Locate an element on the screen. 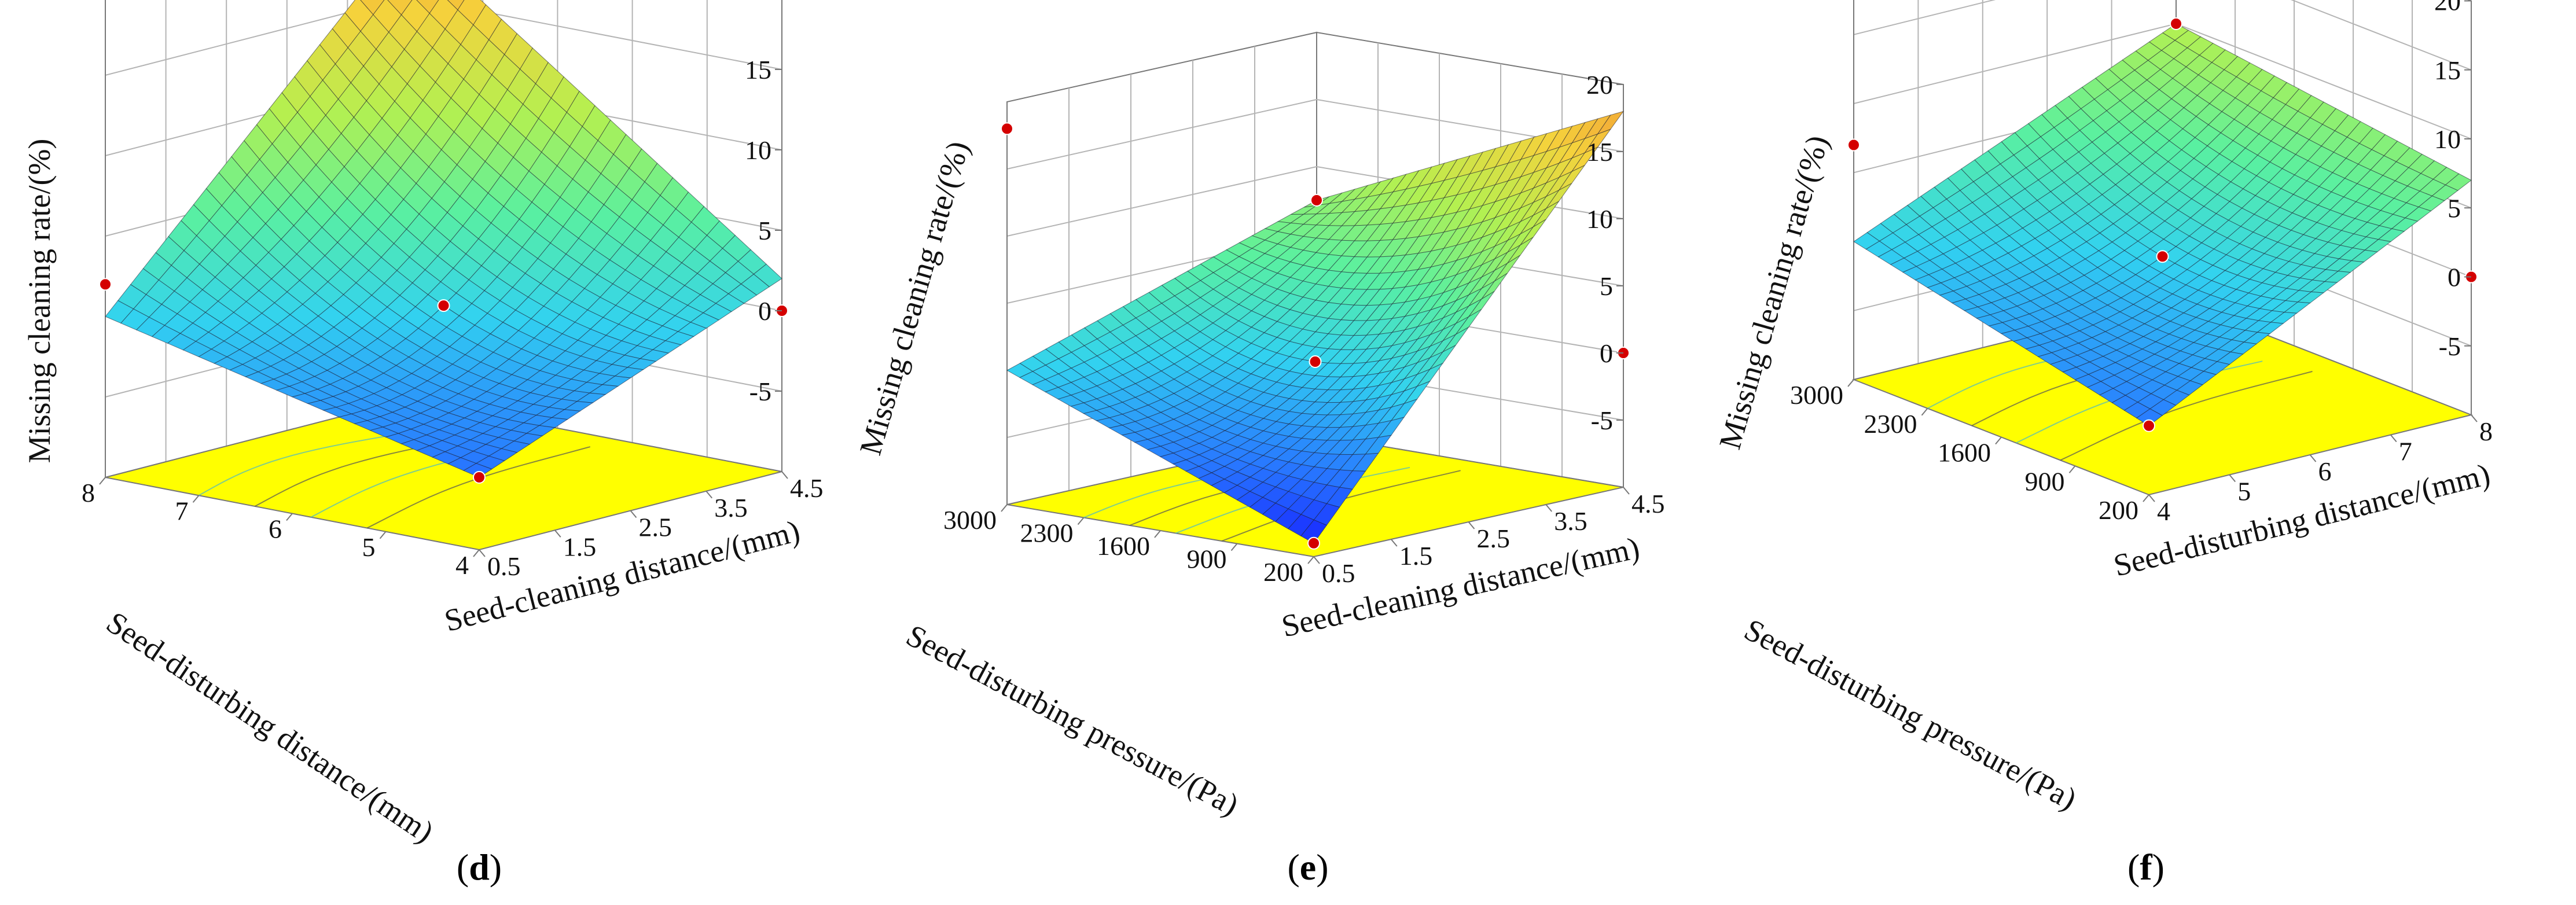 The image size is (2576, 905). z-axis-ticks: 15 10 5 0 -5 is located at coordinates (763, 230).